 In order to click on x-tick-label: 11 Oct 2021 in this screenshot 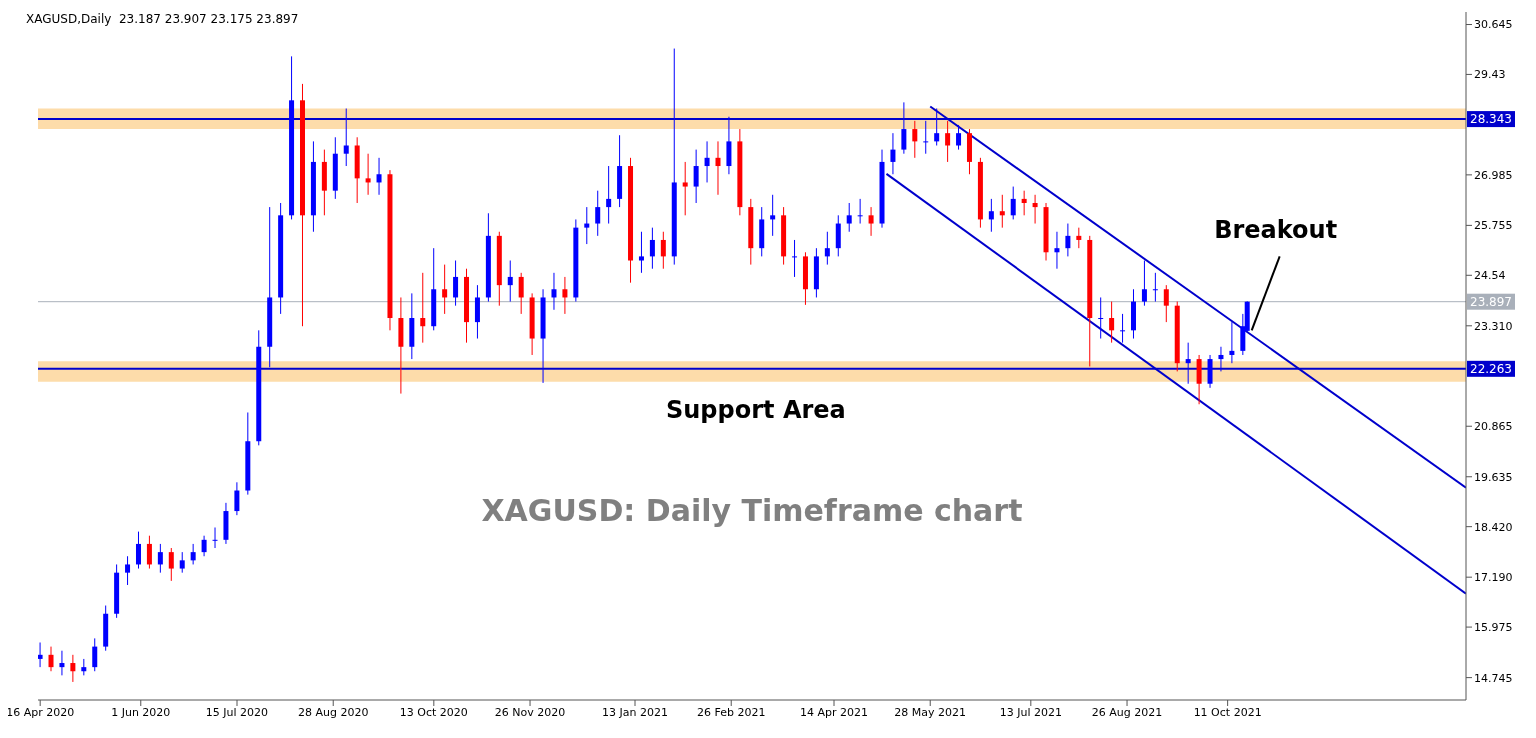, I will do `click(1227, 712)`.